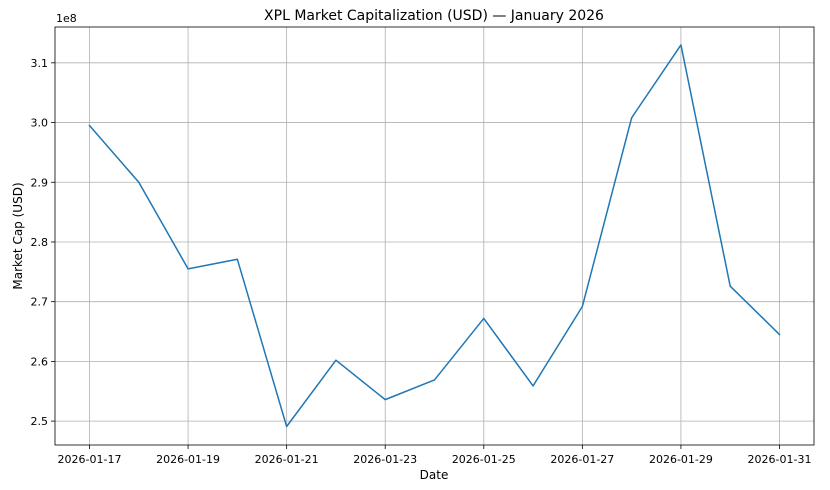  I want to click on x-tick-label: 2026-01-27, so click(582, 459).